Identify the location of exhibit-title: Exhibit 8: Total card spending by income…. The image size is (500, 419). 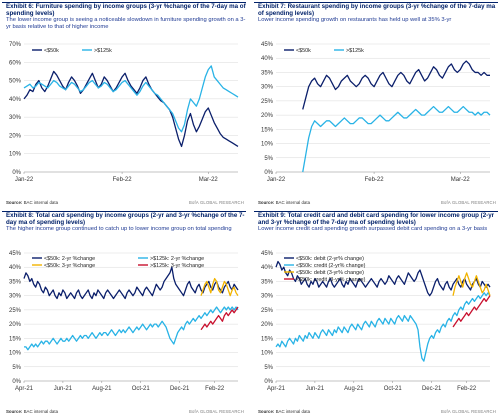
(125, 219).